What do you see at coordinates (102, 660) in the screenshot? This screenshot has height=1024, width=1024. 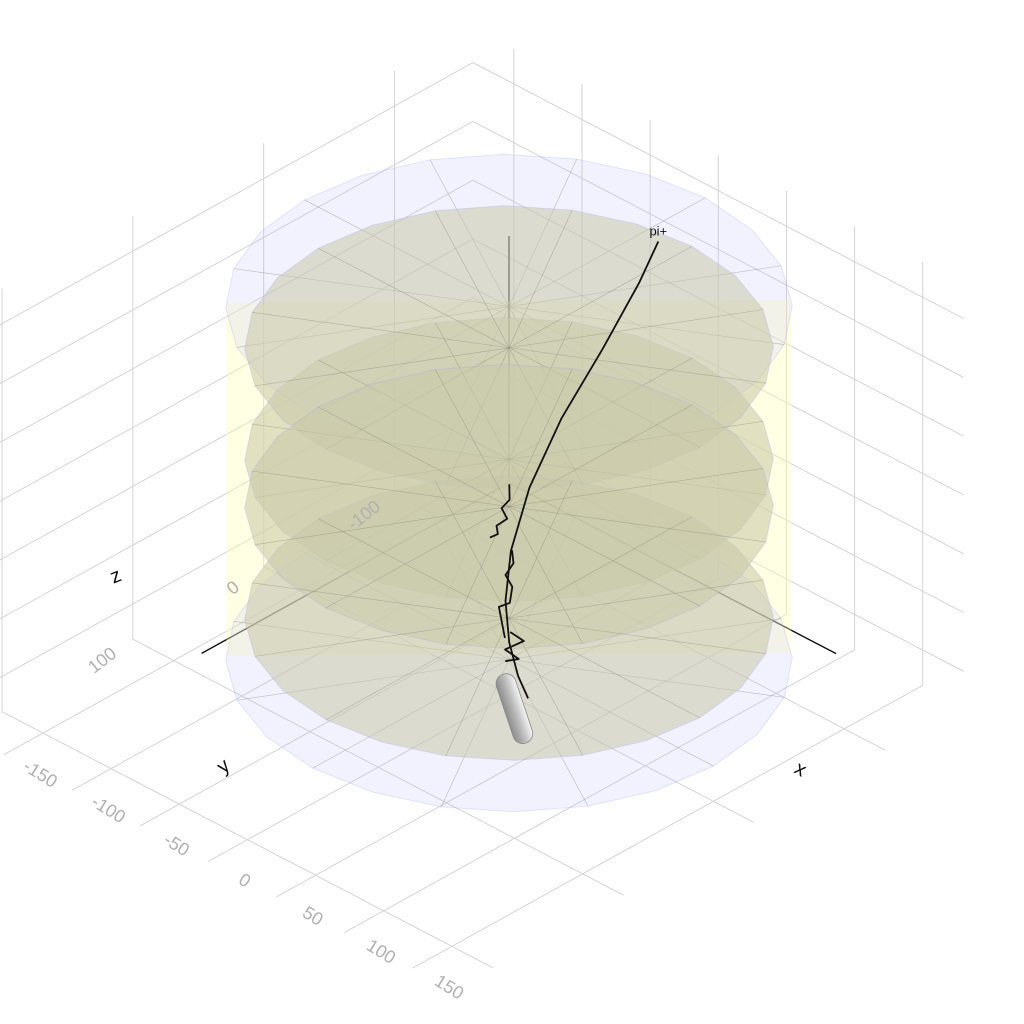 I see `y-tick-label: 100` at bounding box center [102, 660].